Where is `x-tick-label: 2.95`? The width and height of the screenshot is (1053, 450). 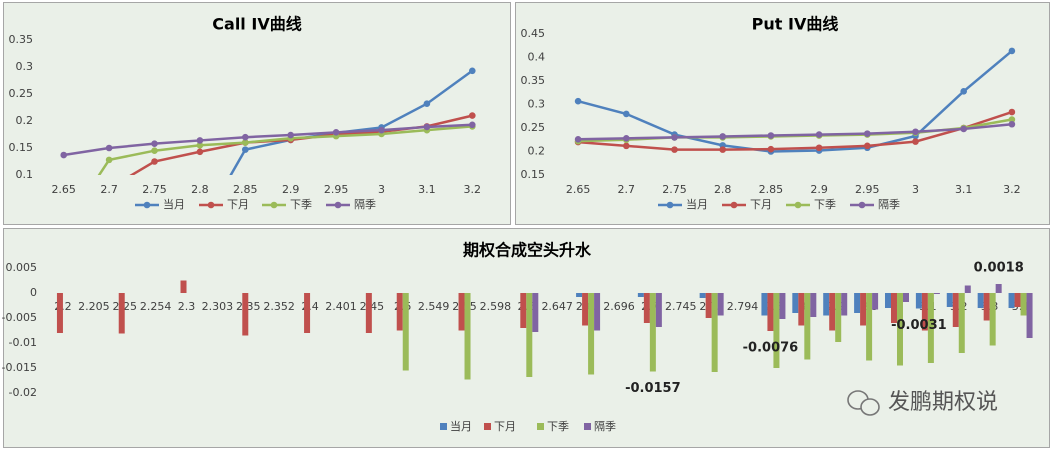 x-tick-label: 2.95 is located at coordinates (867, 189).